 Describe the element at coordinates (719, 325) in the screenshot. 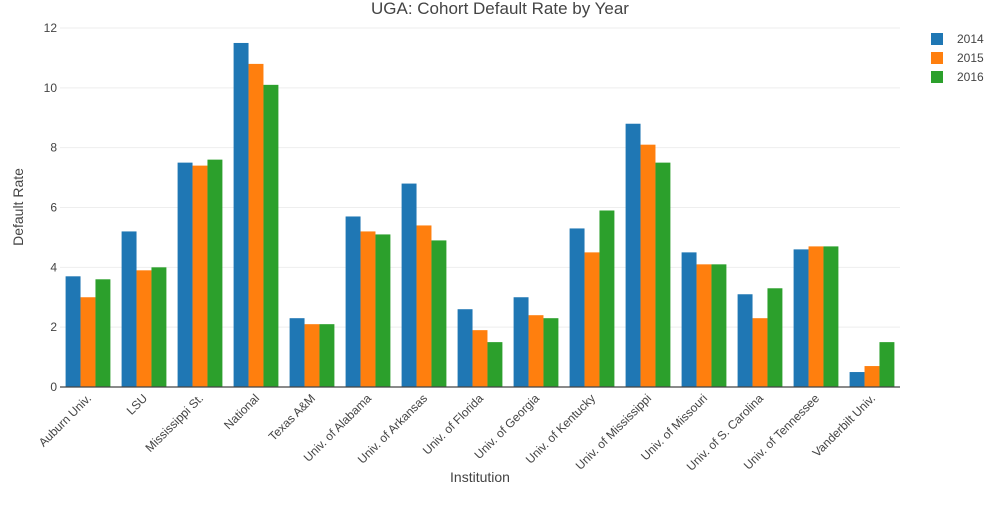

I see `bar: Univ. of Missouri 2016: 4.1` at that location.